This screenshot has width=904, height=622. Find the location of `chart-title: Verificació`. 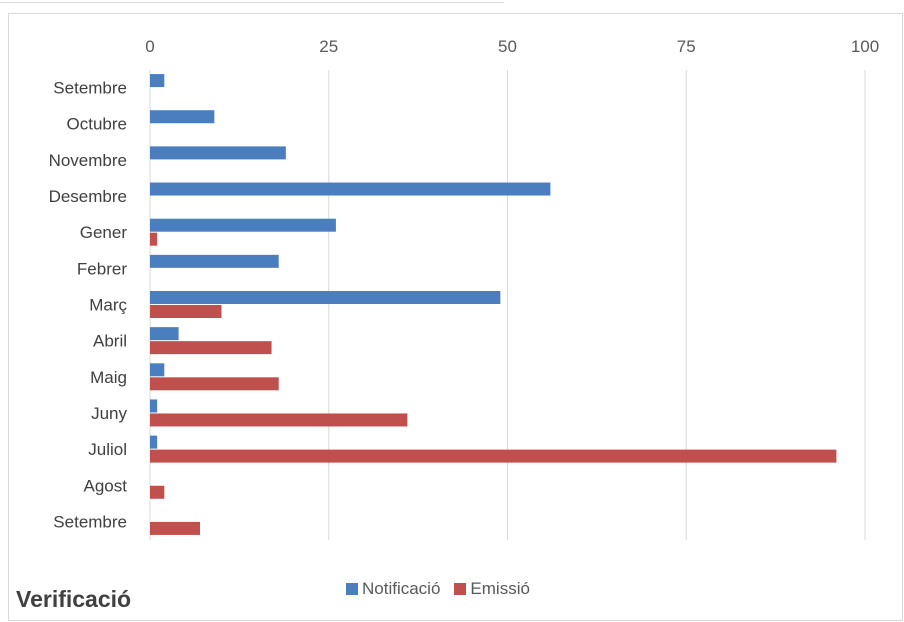

chart-title: Verificació is located at coordinates (74, 599).